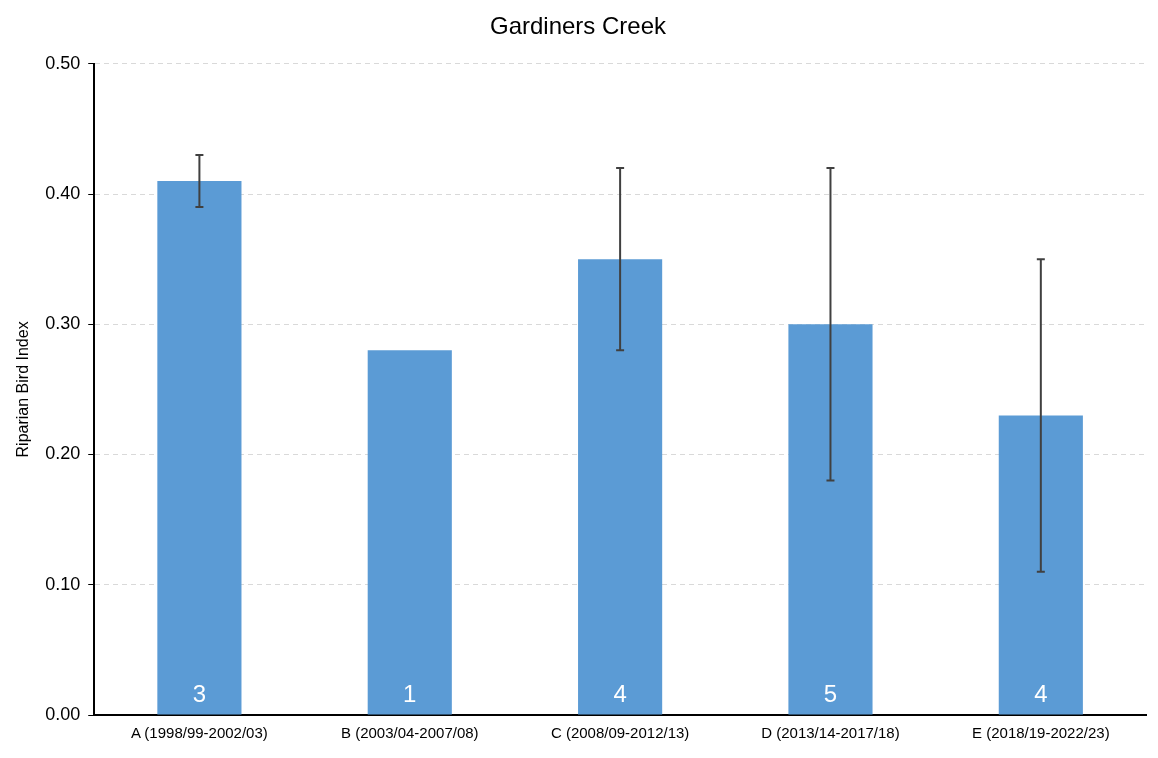 The image size is (1158, 758). Describe the element at coordinates (23, 389) in the screenshot. I see `y-axis-title: Riparian Bird Index` at that location.